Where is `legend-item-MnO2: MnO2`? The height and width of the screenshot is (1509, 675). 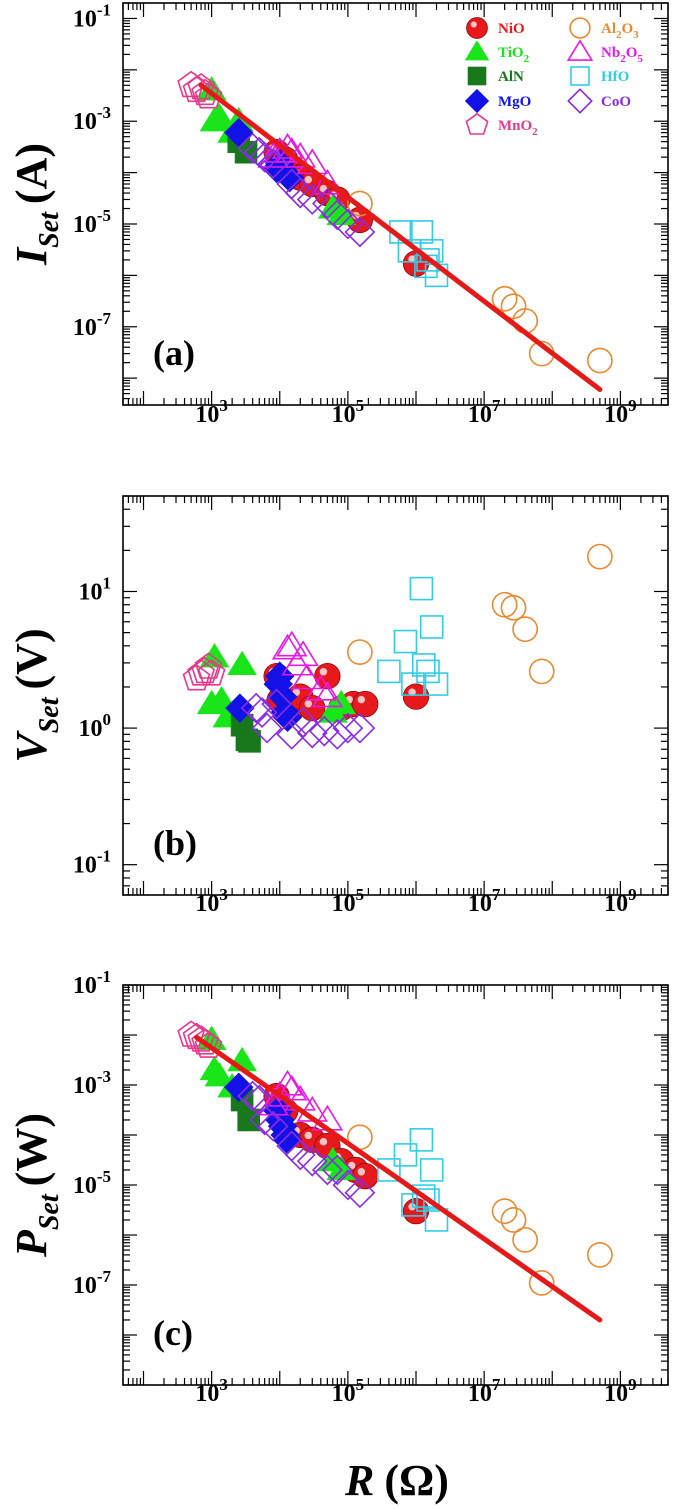 legend-item-MnO2: MnO2 is located at coordinates (501, 125).